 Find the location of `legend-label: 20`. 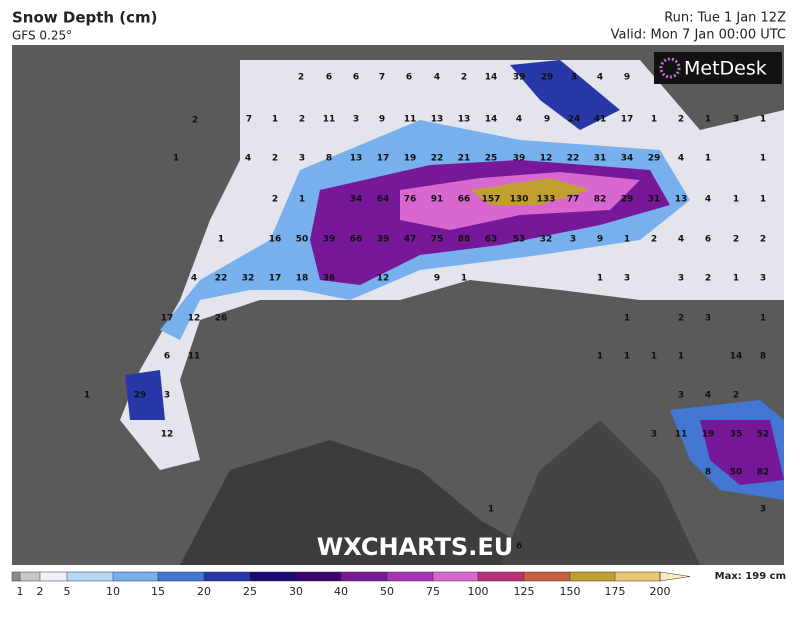

legend-label: 20 is located at coordinates (204, 591).